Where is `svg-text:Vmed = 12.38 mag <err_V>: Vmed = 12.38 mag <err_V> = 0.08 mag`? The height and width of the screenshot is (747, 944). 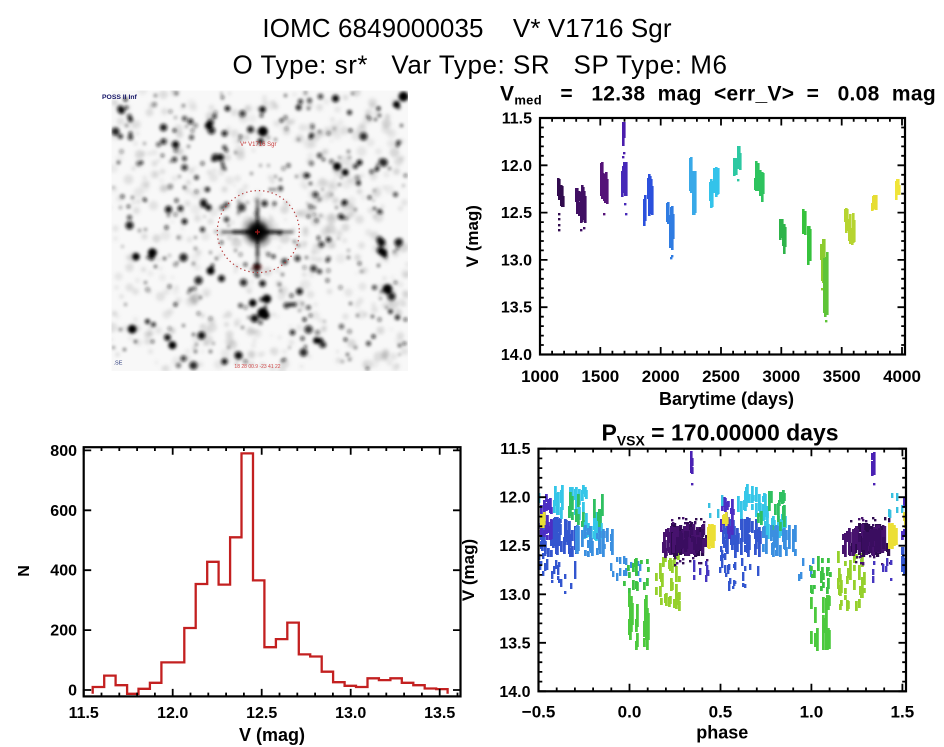 svg-text:Vmed = 12.38 mag <err_V>: Vmed = 12.38 mag <err_V> = 0.08 mag is located at coordinates (718, 95).